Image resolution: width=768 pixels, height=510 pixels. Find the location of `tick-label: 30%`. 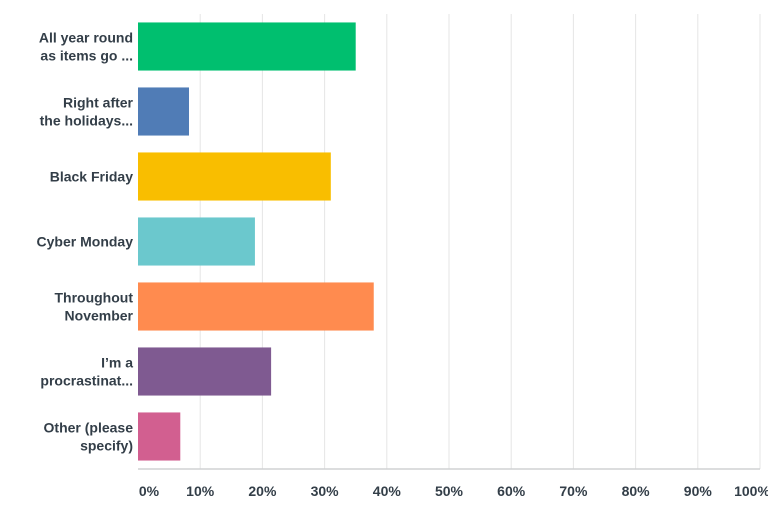

tick-label: 30% is located at coordinates (325, 491).